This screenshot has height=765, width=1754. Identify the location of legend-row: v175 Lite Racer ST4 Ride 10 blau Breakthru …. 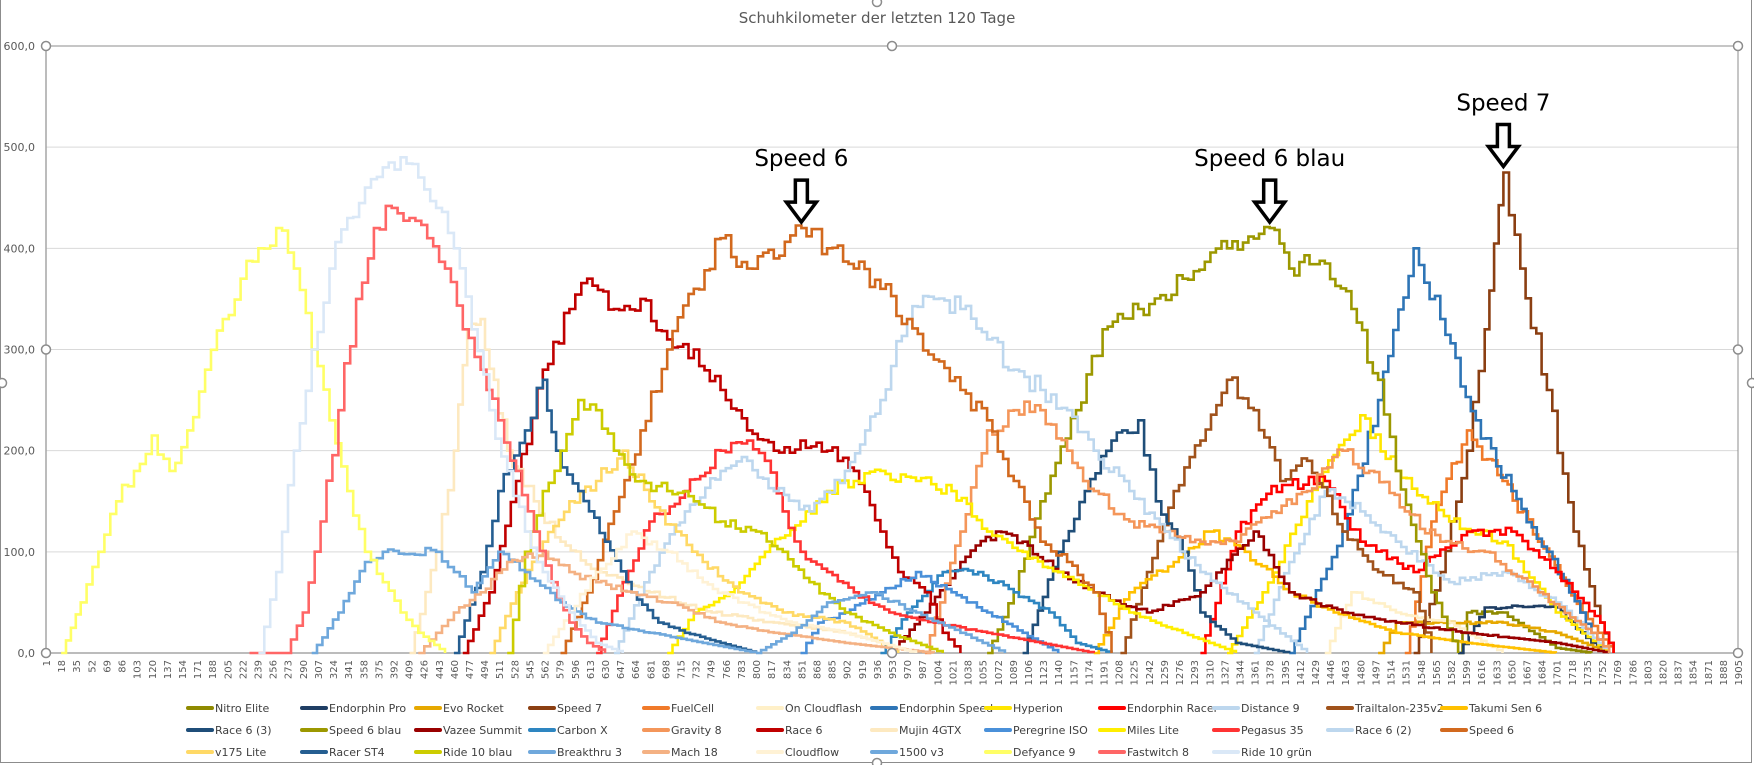
(876, 752).